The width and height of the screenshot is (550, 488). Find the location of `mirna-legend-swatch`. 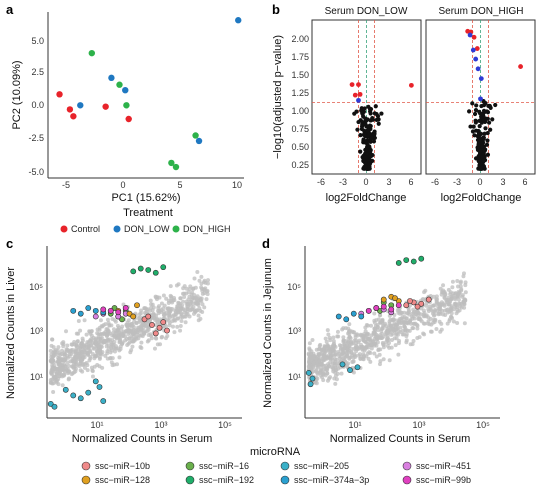

mirna-legend-swatch is located at coordinates (190, 480).